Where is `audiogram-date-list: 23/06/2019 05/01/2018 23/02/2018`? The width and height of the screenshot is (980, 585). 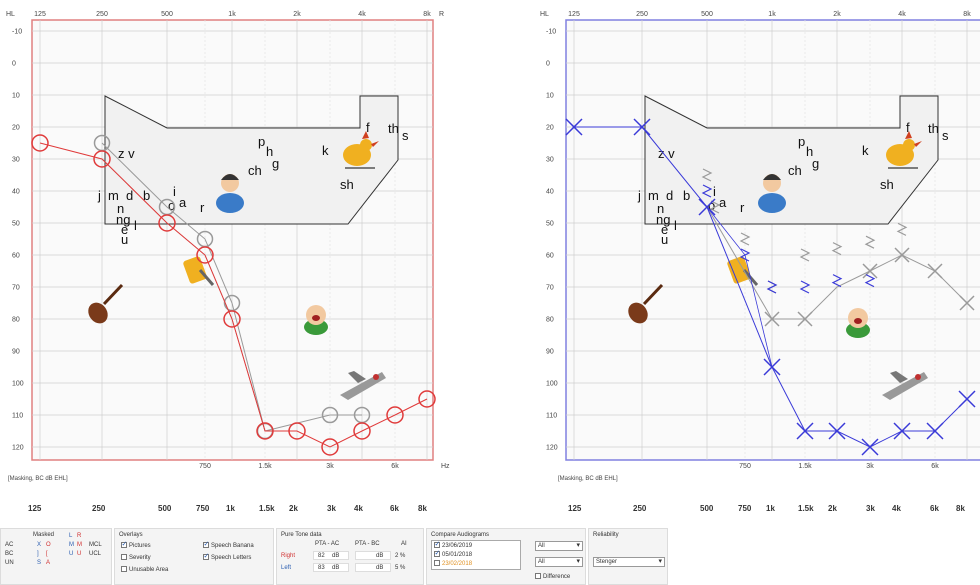 audiogram-date-list: 23/06/2019 05/01/2018 23/02/2018 is located at coordinates (476, 555).